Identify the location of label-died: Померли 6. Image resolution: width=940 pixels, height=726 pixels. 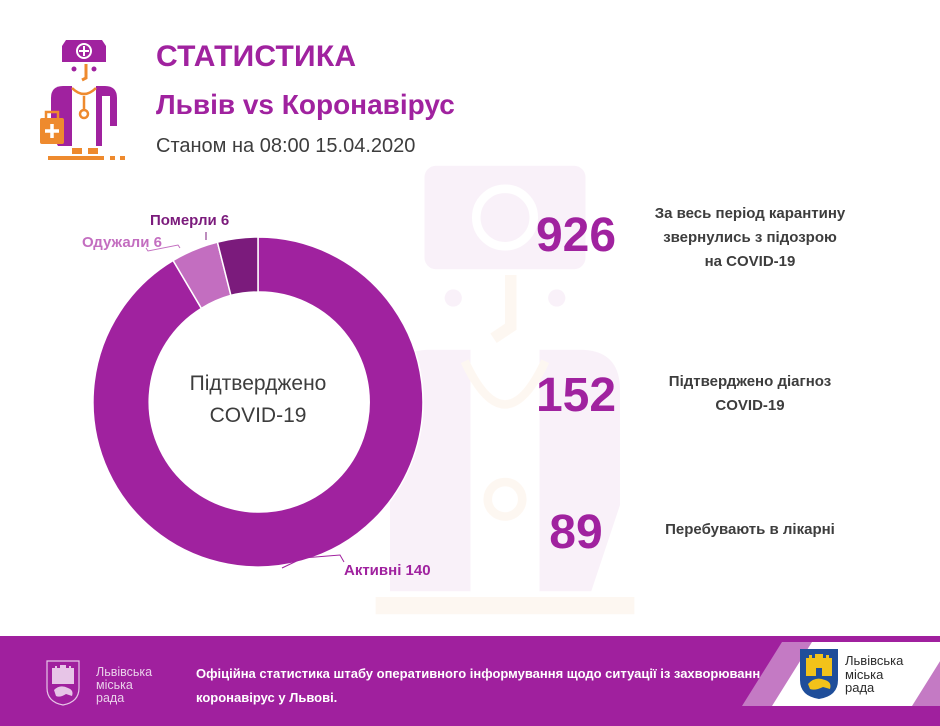
(190, 220).